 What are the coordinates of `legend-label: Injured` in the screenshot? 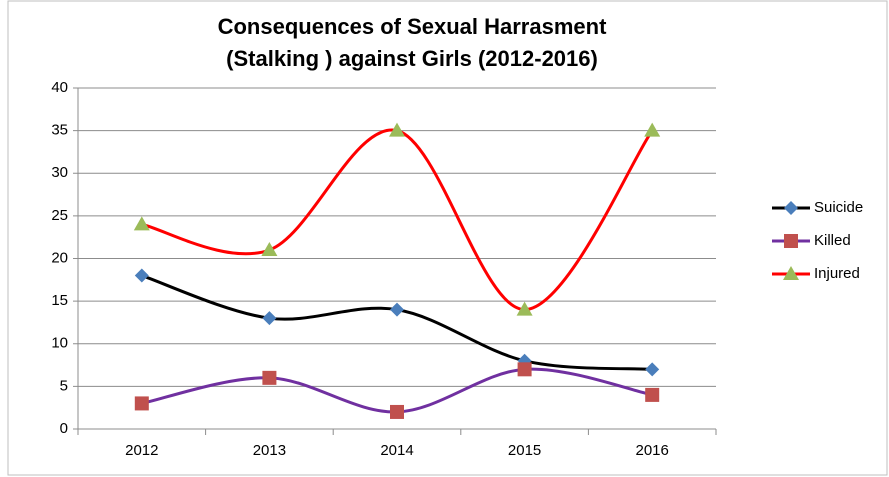 It's located at (837, 273).